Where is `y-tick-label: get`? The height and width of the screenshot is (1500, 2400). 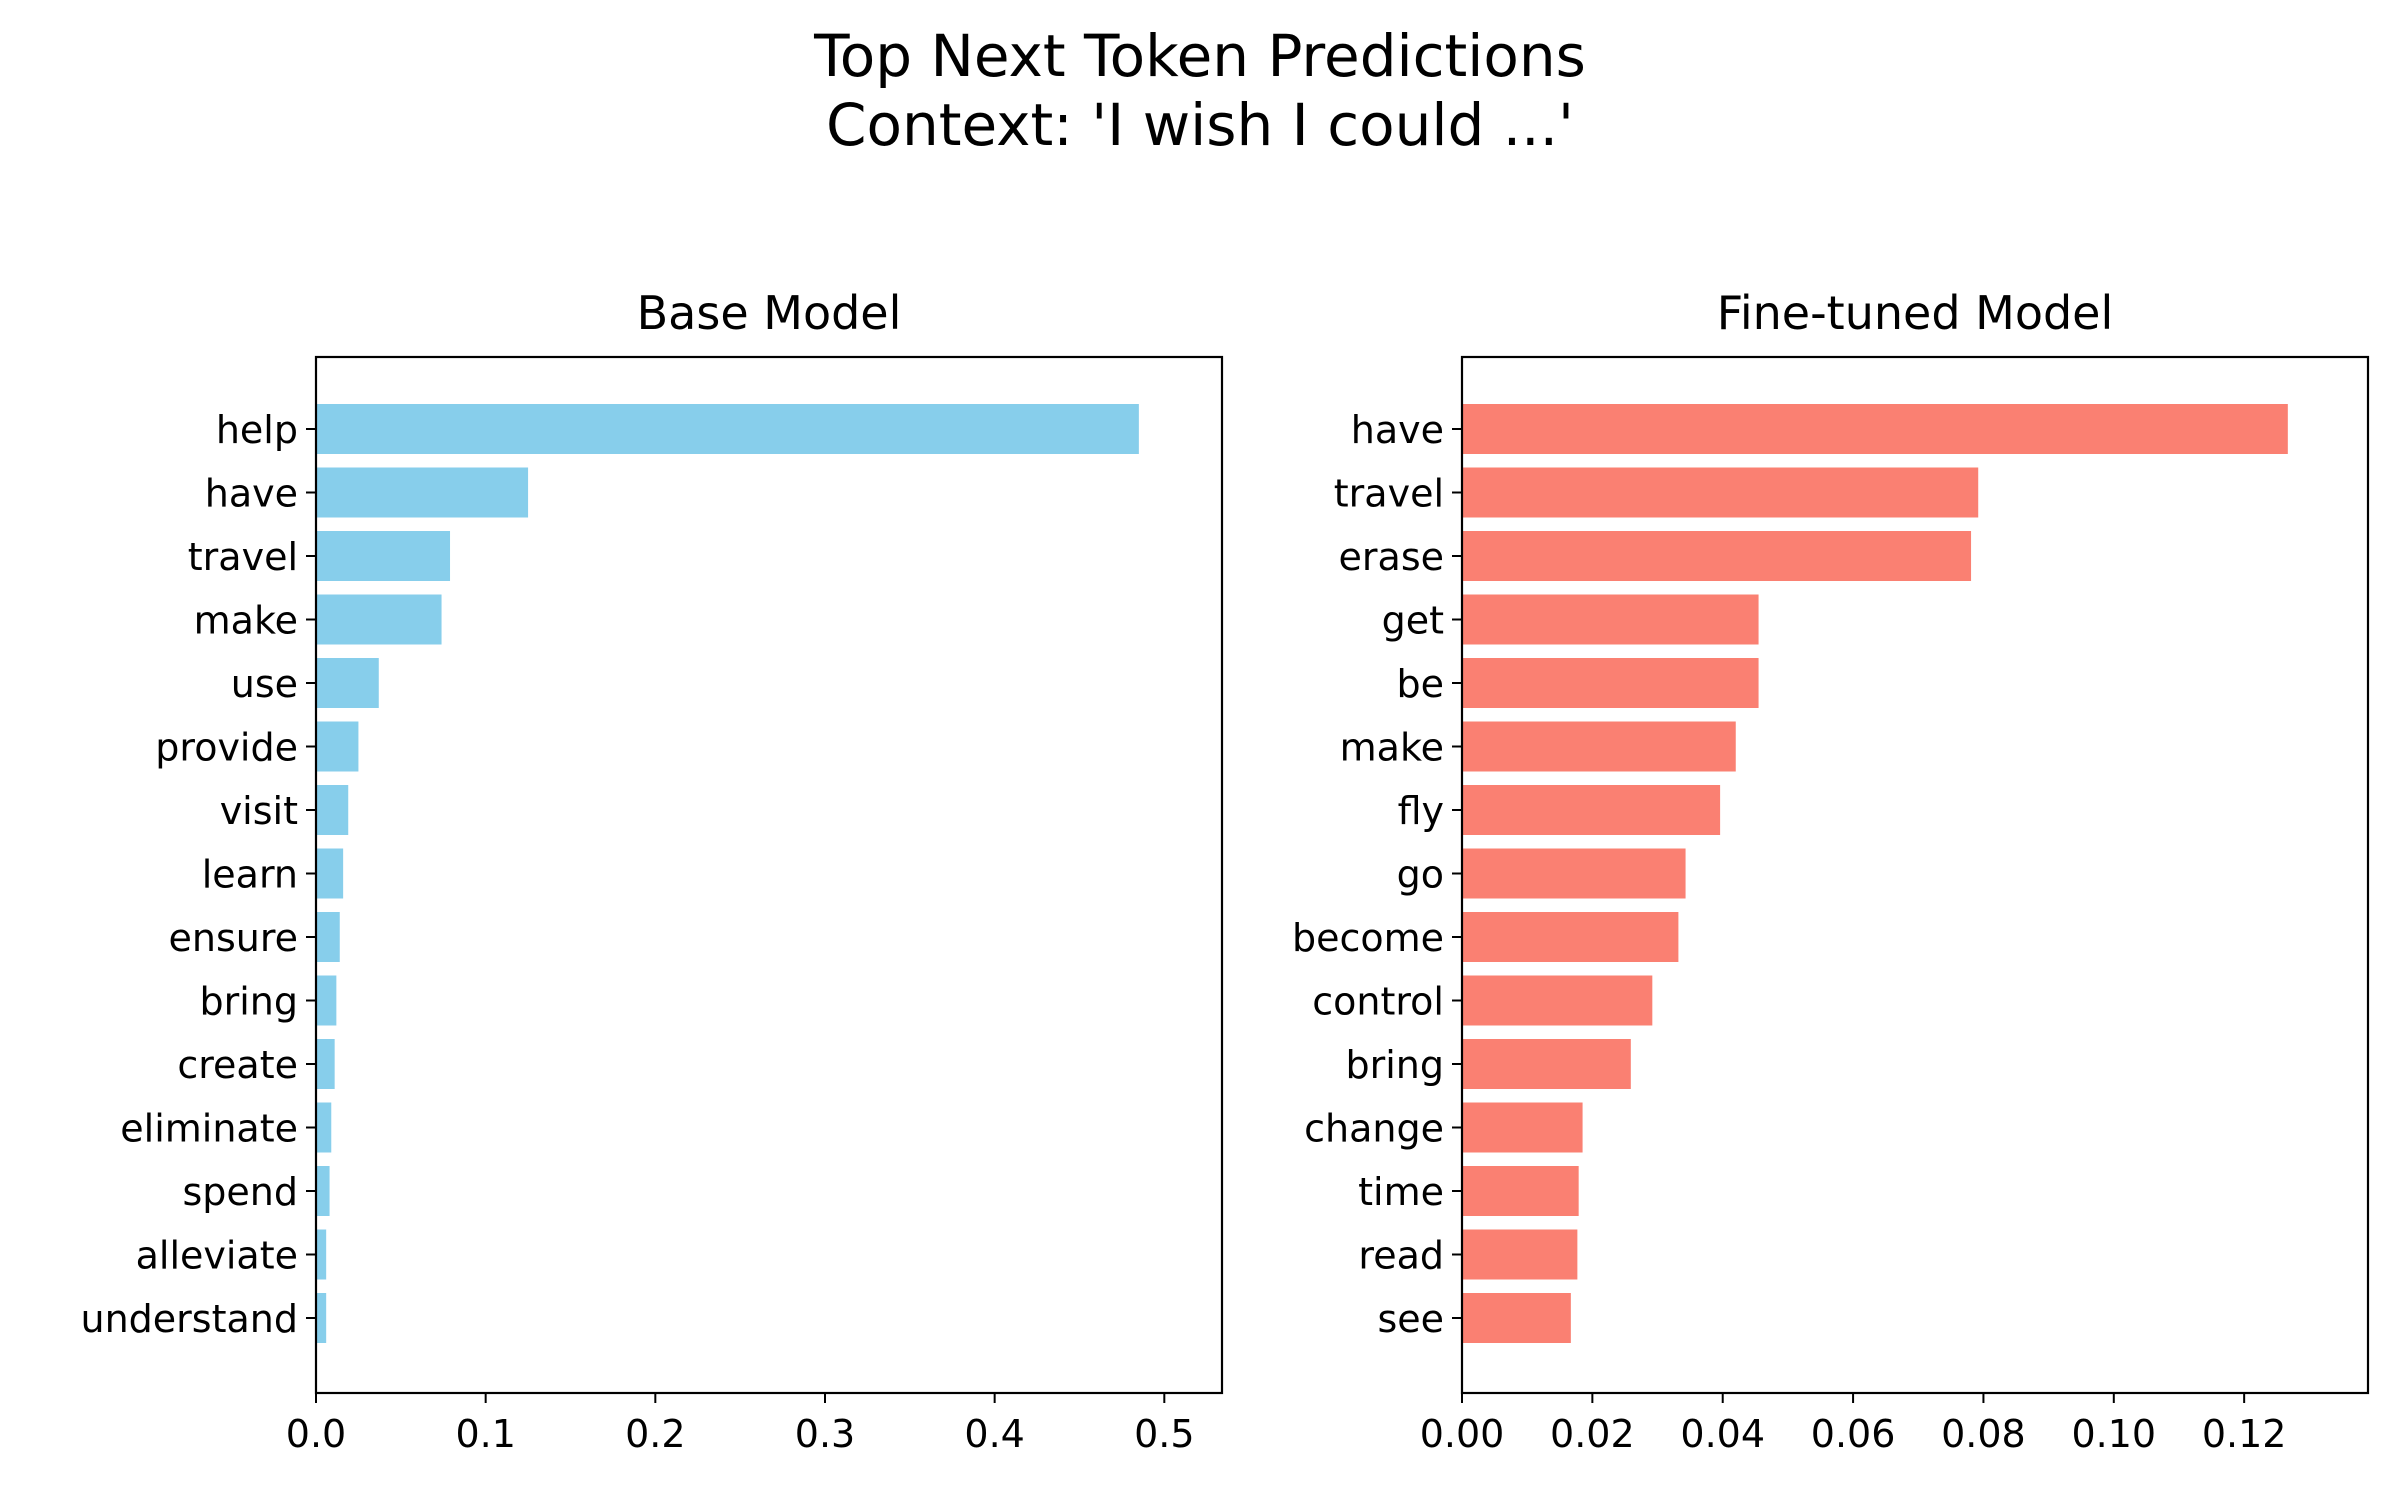
y-tick-label: get is located at coordinates (1413, 621).